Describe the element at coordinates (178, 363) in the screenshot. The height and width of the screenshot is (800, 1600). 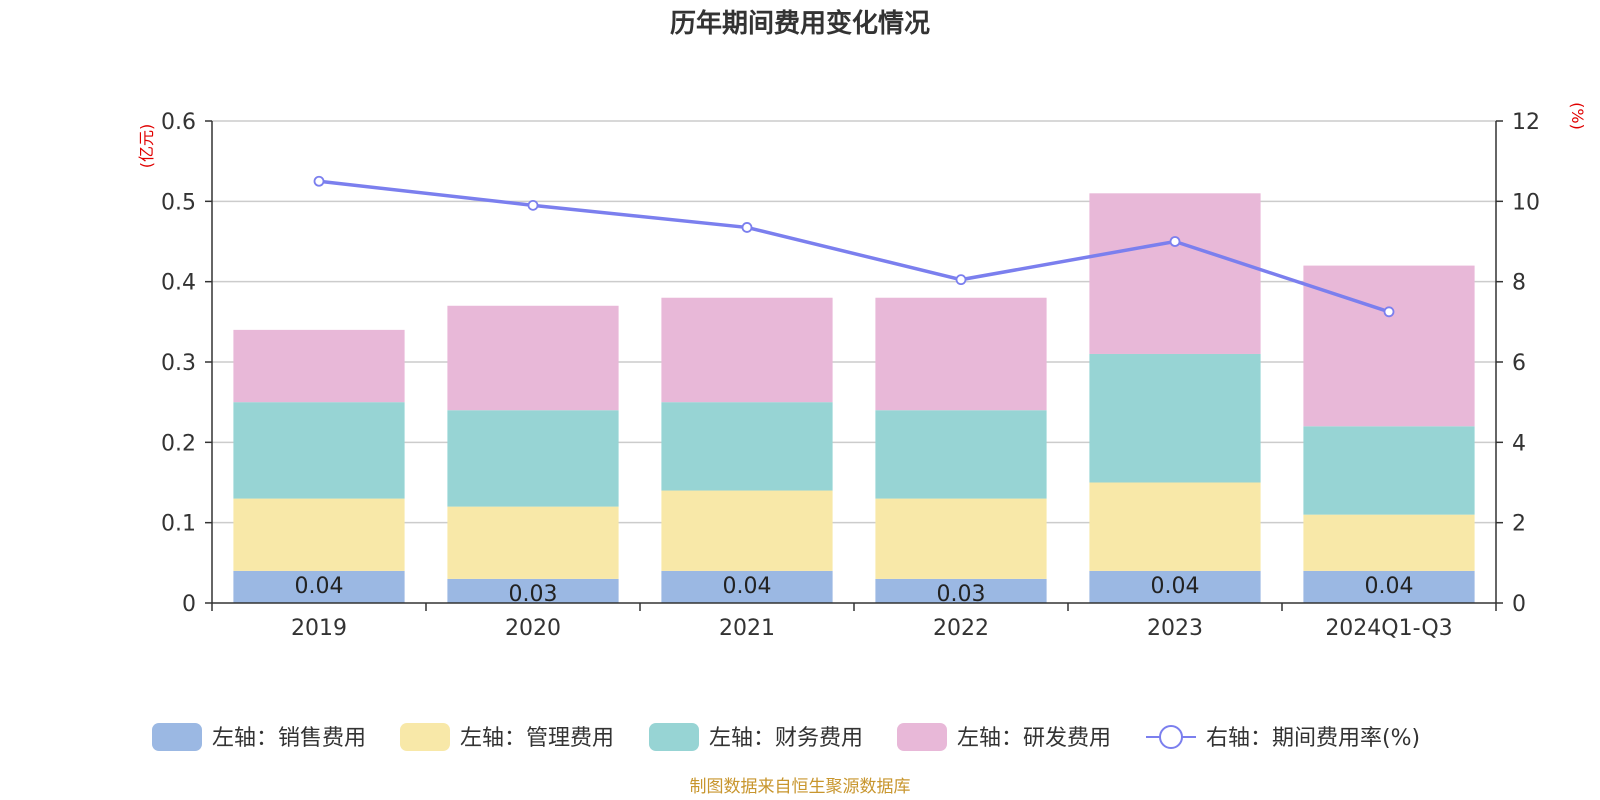
I see `left-tick-label: 0.3` at that location.